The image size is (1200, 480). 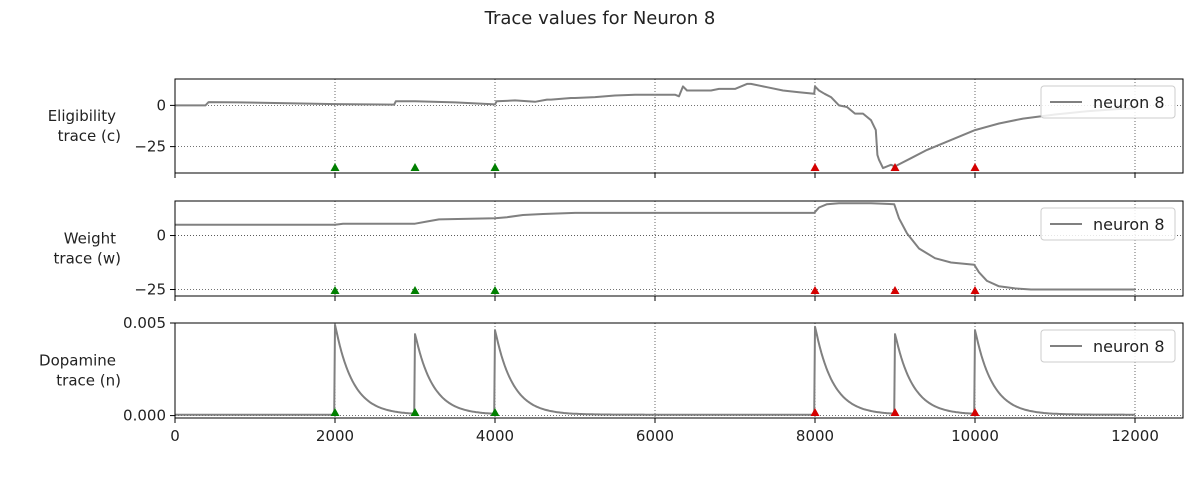 I want to click on y-axis-label: Eligibility trace (c), so click(x=84, y=126).